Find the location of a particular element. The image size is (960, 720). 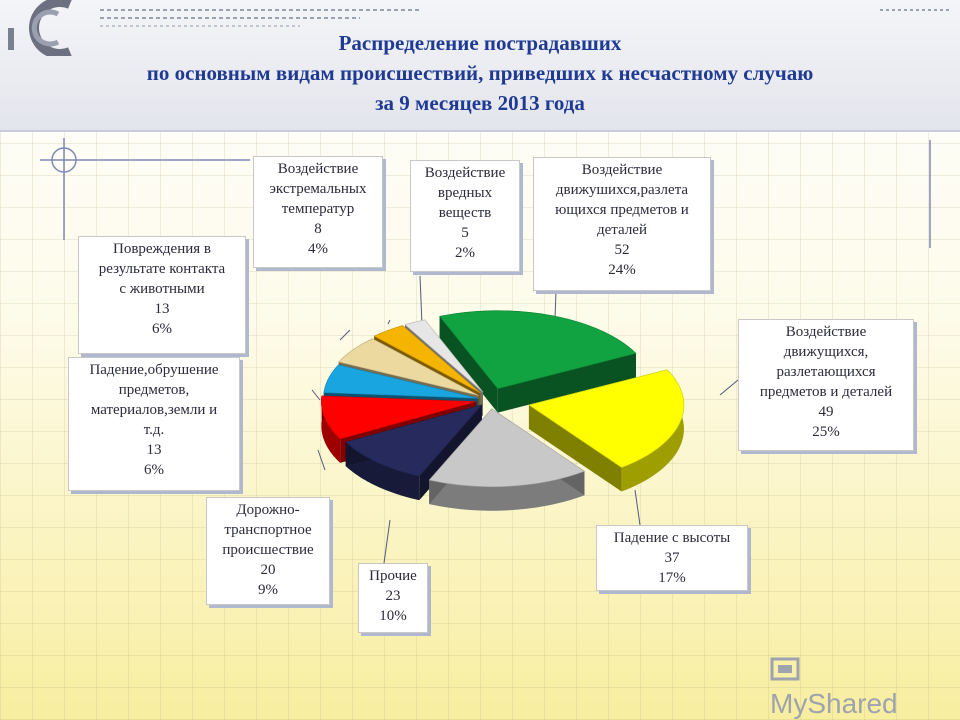

slice-label-line: результате контакта is located at coordinates (162, 269).